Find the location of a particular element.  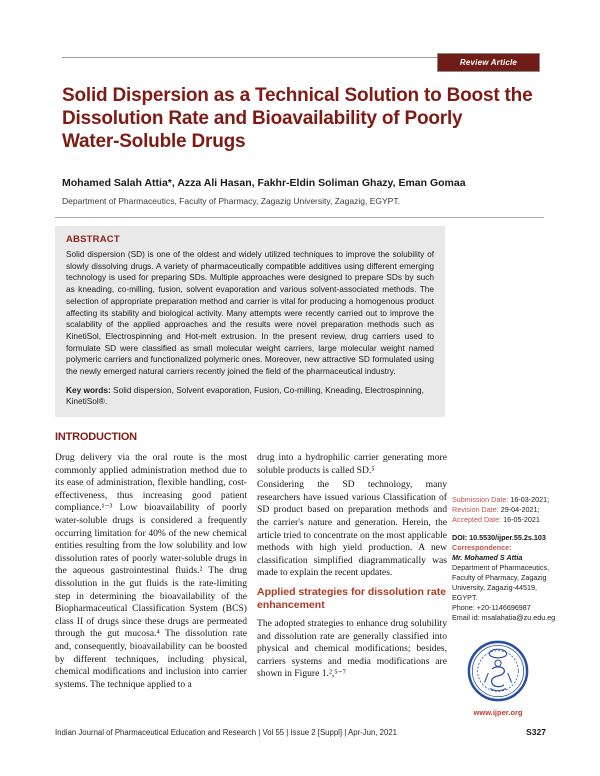

introduction-heading: INTRODUCTION is located at coordinates (96, 437).